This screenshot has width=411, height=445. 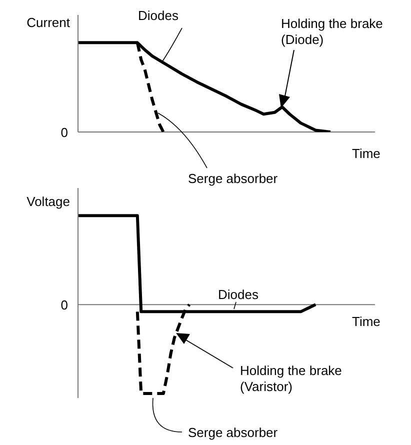 I want to click on y-axis-title: Current, so click(x=48, y=22).